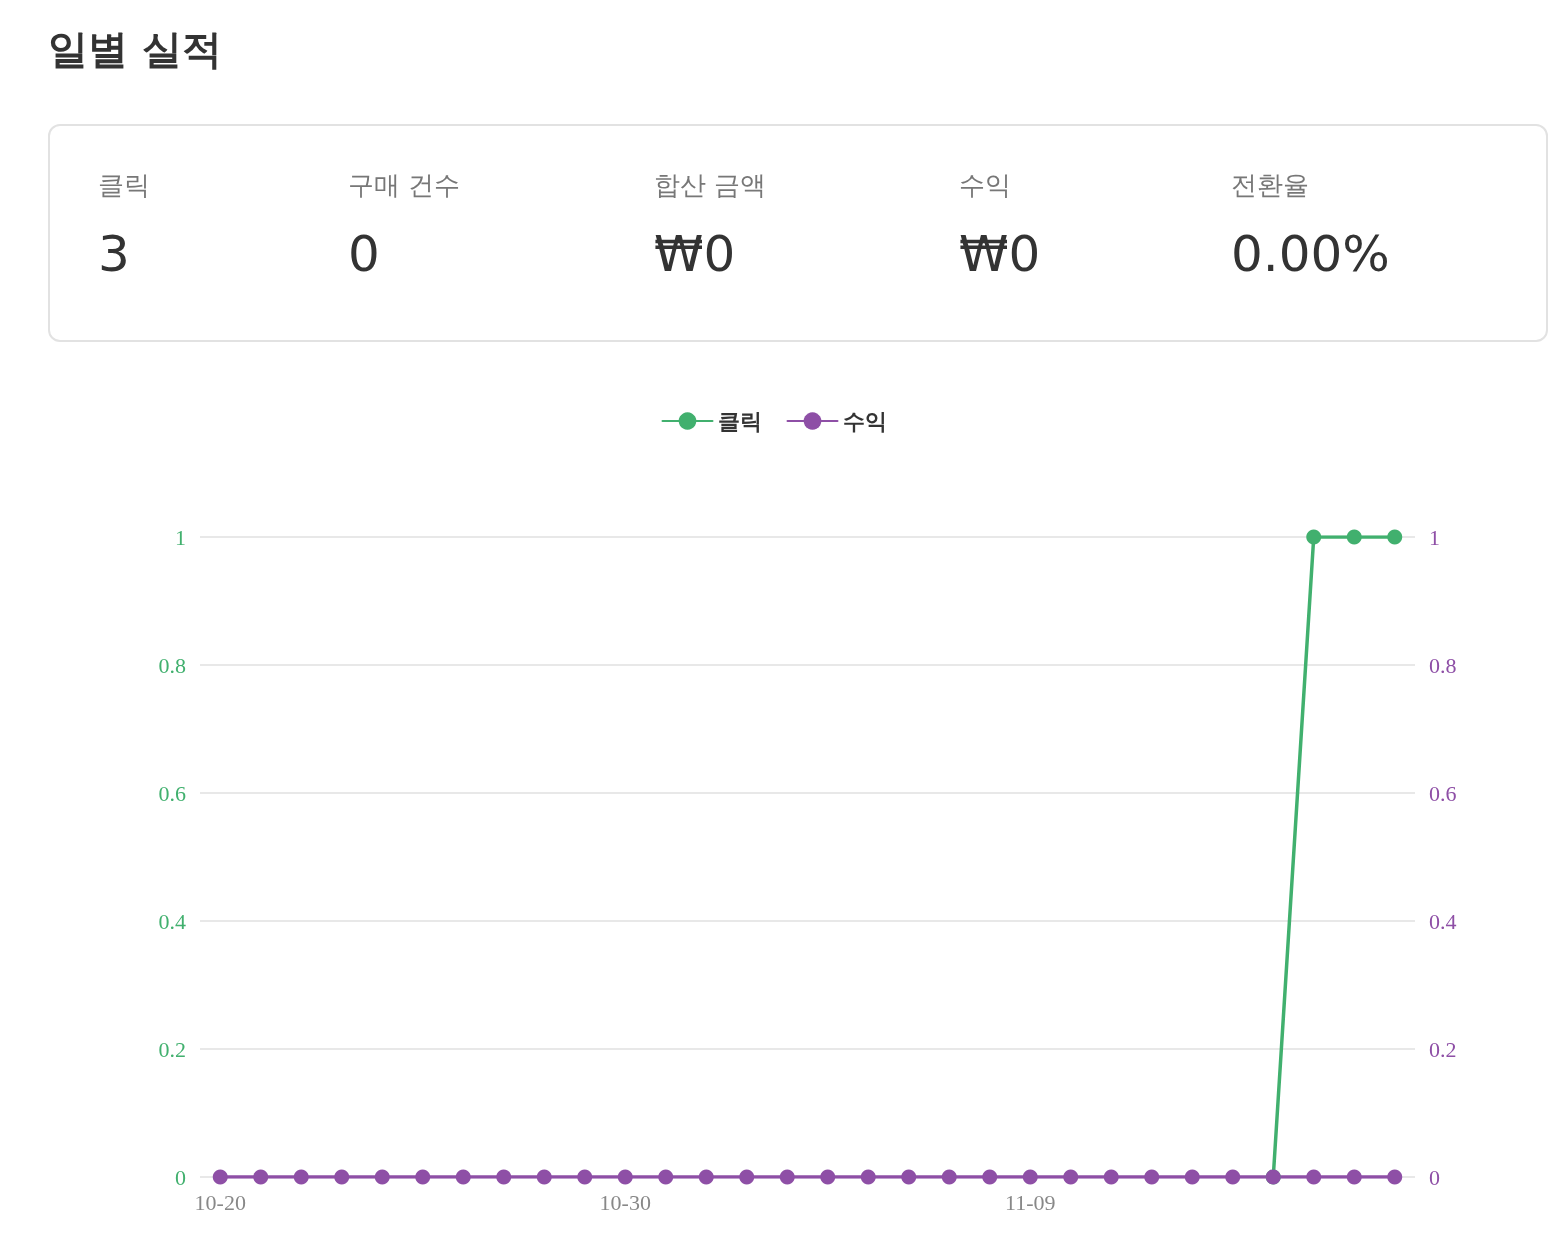 This screenshot has width=1548, height=1239. I want to click on text: 일별 실적, so click(135, 49).